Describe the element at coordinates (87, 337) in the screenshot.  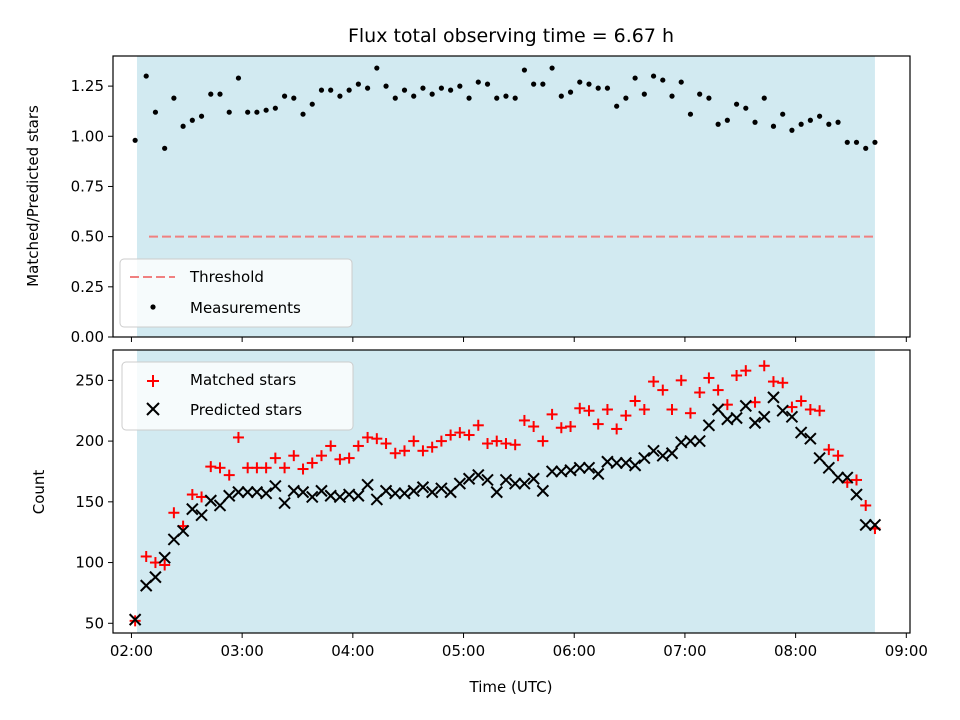
I see `y-tick-label: 0.00` at that location.